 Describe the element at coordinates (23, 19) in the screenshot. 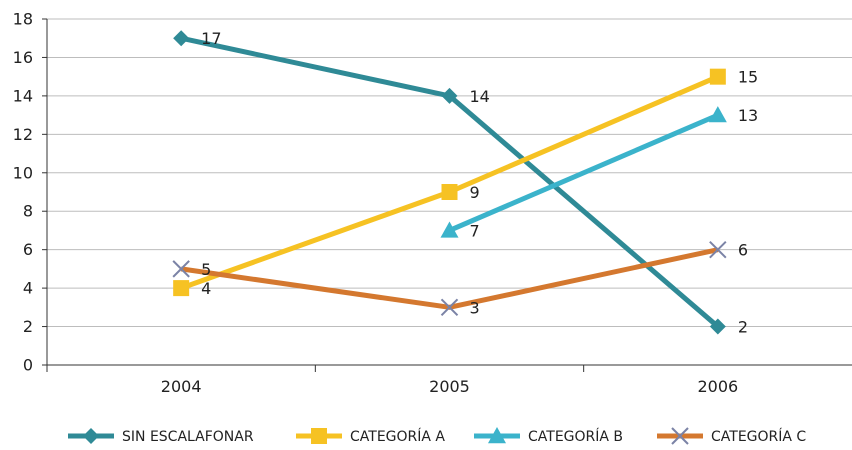

I see `y-tick-label: 18` at that location.